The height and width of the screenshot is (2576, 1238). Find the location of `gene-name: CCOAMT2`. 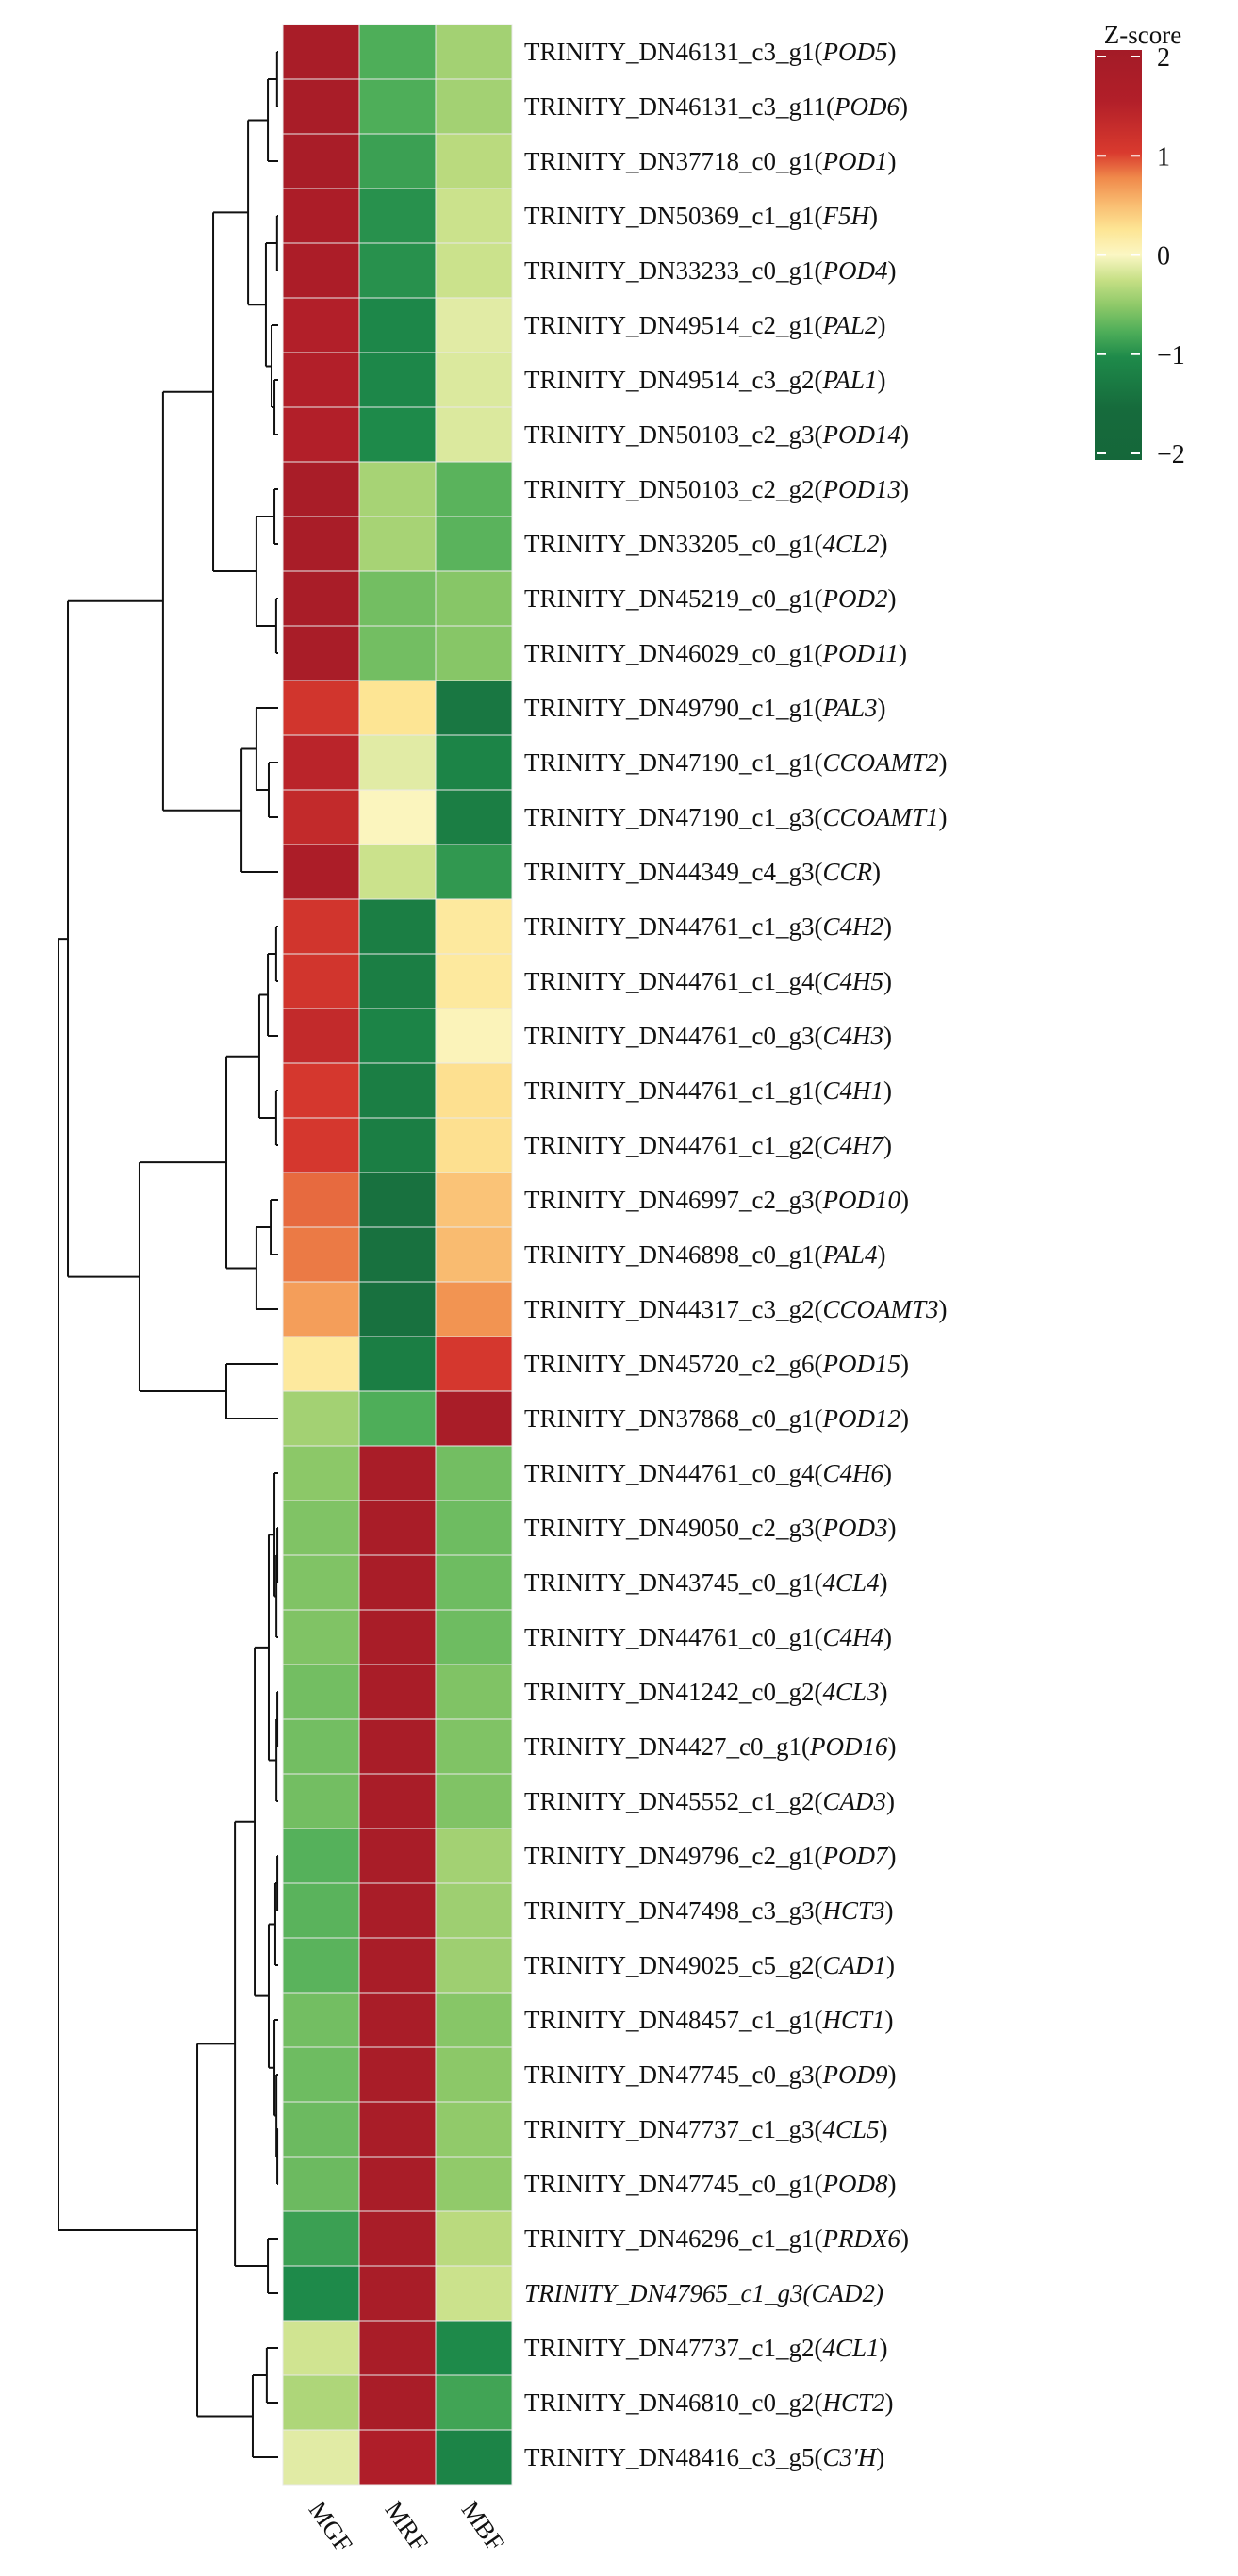

gene-name: CCOAMT2 is located at coordinates (880, 762).